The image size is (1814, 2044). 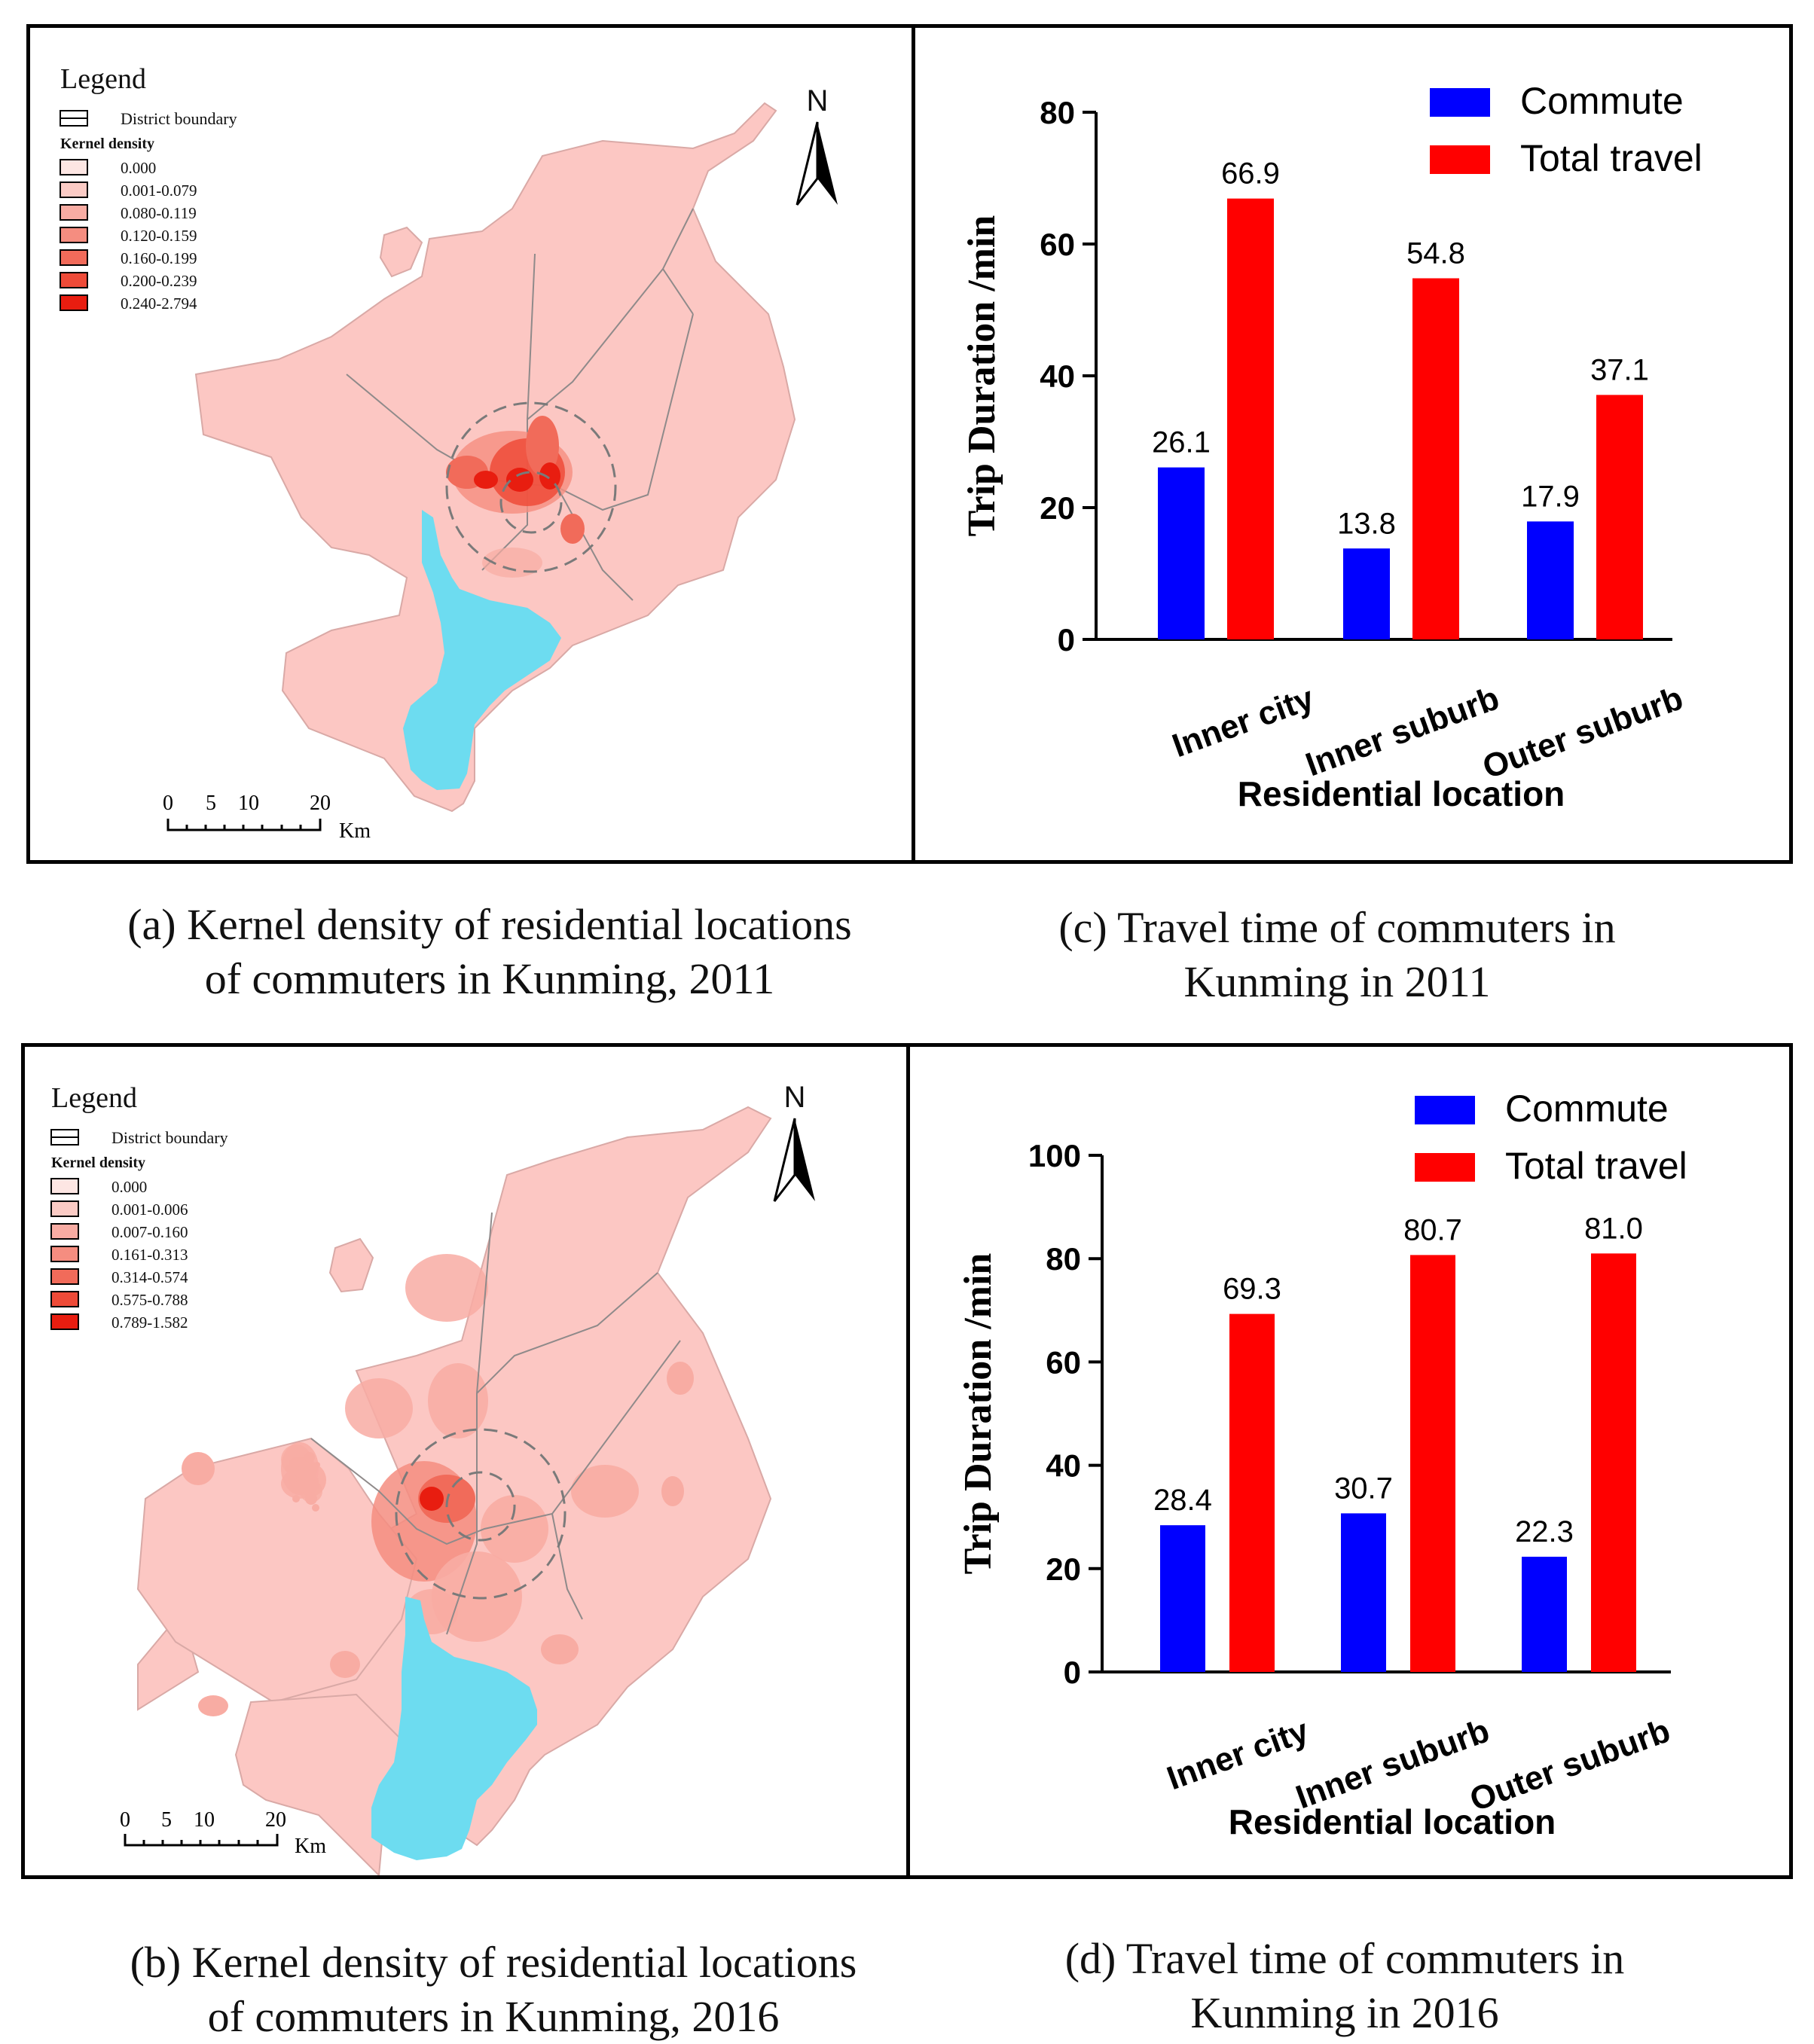 I want to click on district-lines-2016, so click(x=495, y=1423).